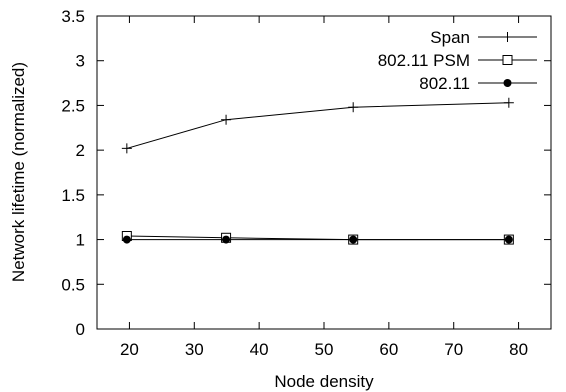 The image size is (566, 392). What do you see at coordinates (453, 349) in the screenshot?
I see `x-tick-label: 70` at bounding box center [453, 349].